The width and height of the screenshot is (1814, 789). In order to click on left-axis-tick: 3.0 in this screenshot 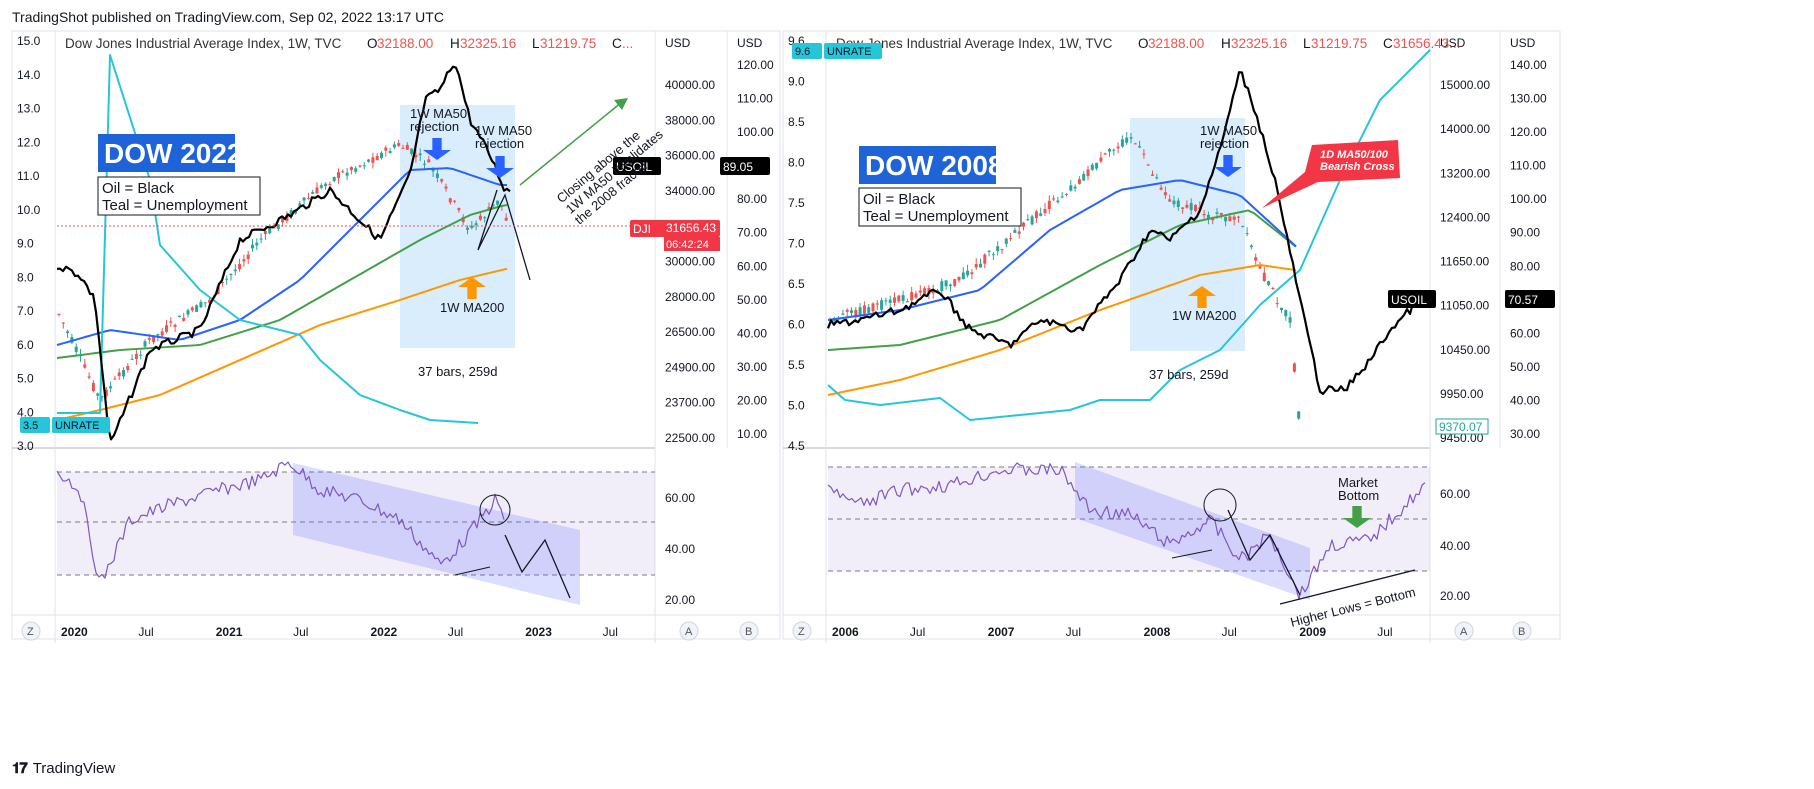, I will do `click(25, 446)`.